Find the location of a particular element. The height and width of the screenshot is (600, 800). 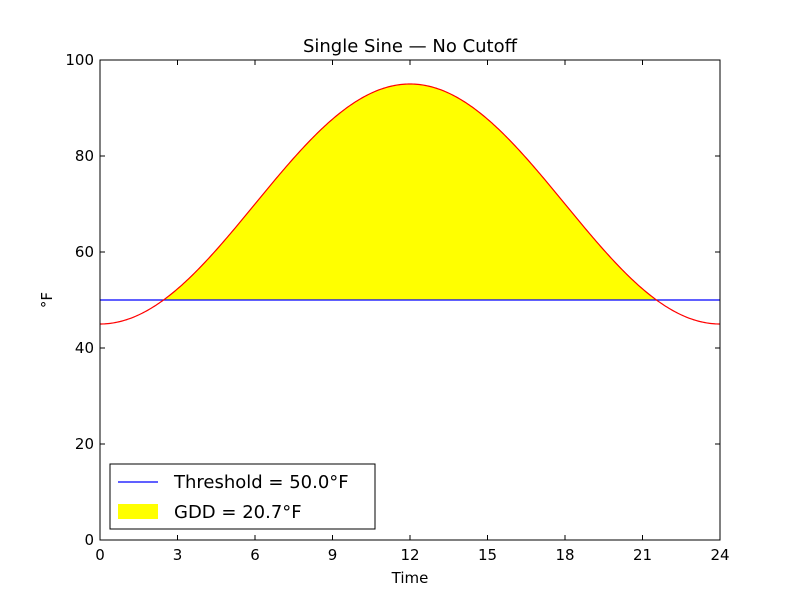

x-tick-label: 6 is located at coordinates (255, 555).